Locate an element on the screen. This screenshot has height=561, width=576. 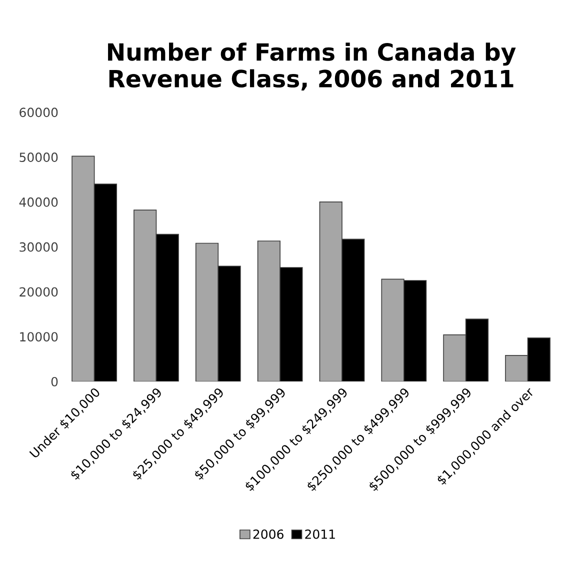
y-tick-label: 0 is located at coordinates (54, 381).